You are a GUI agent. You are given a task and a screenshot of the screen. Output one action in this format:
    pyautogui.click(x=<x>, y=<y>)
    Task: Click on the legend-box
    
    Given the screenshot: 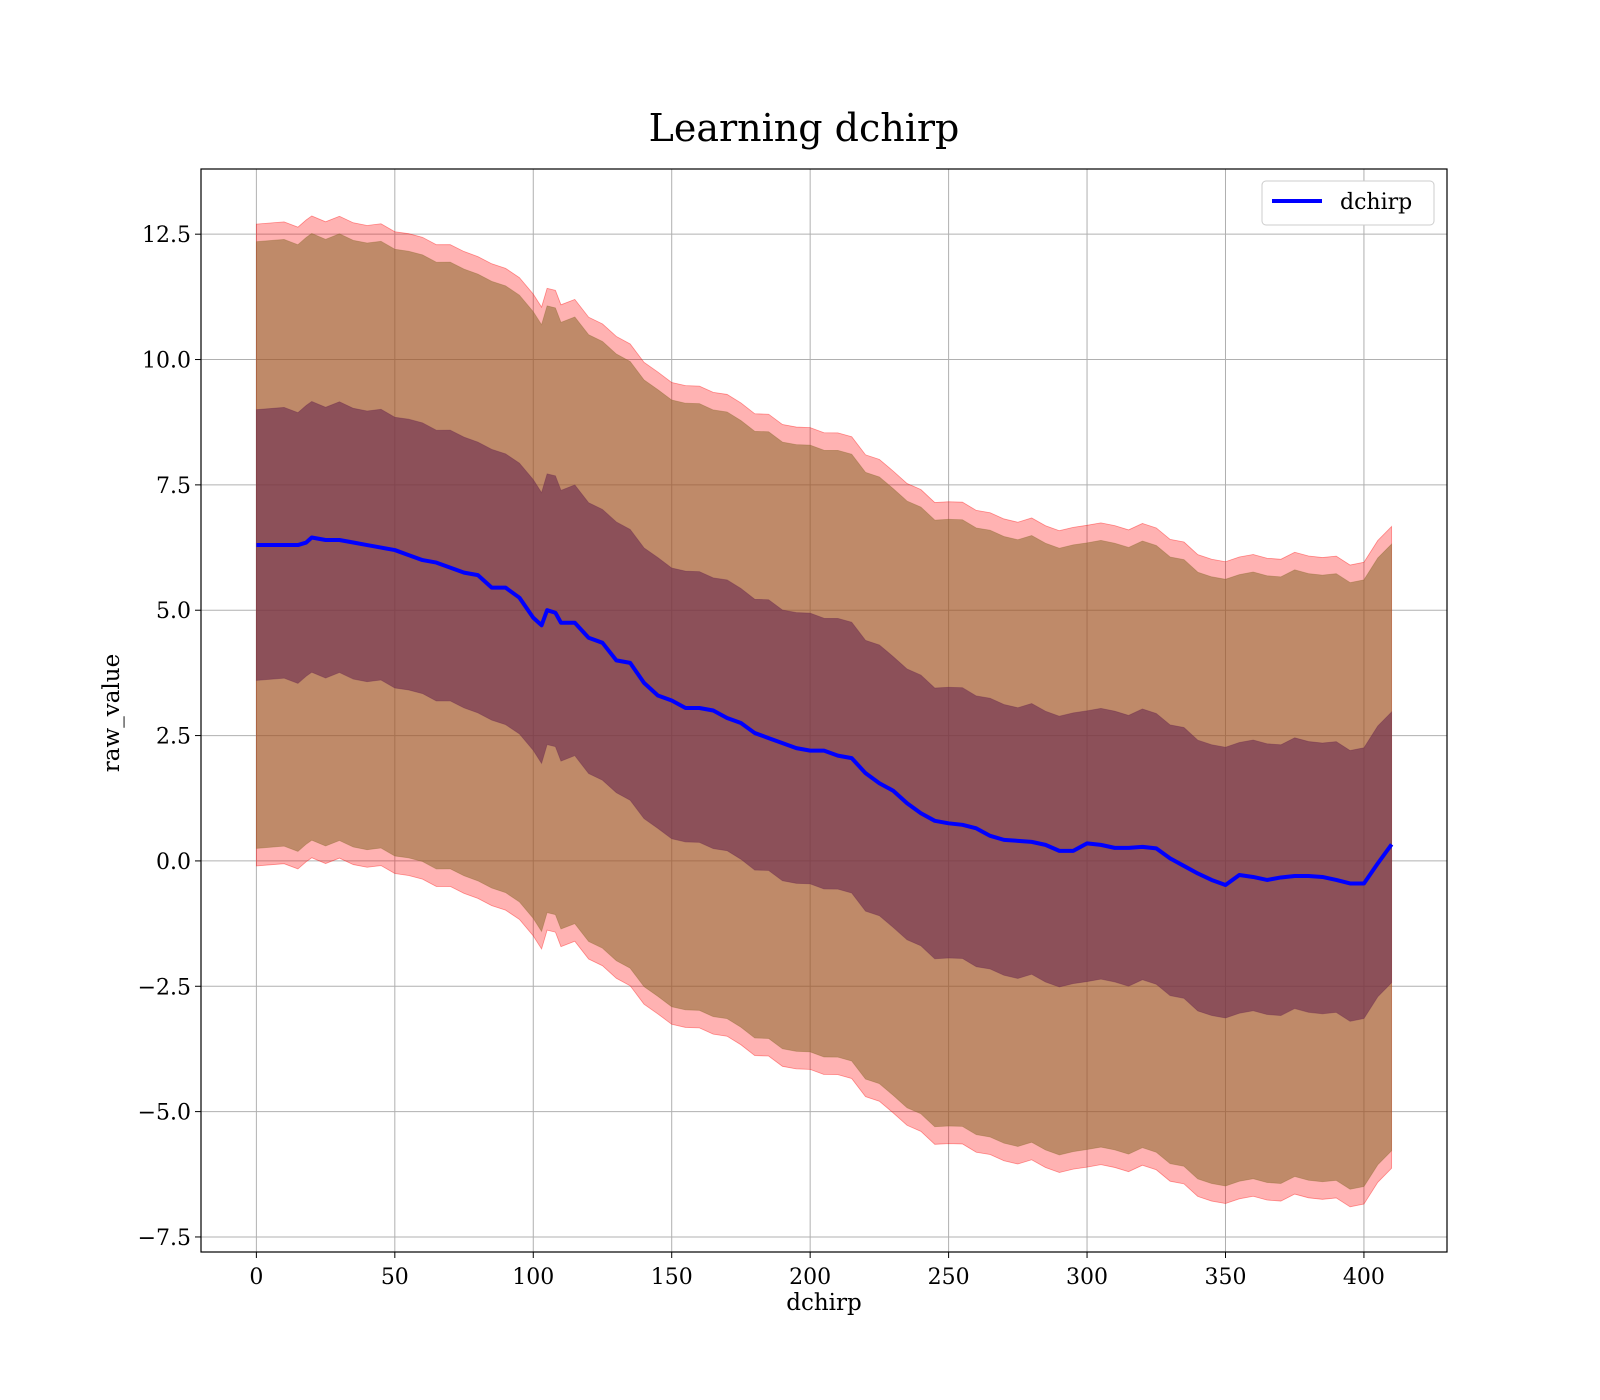 What is the action you would take?
    pyautogui.click(x=1348, y=203)
    